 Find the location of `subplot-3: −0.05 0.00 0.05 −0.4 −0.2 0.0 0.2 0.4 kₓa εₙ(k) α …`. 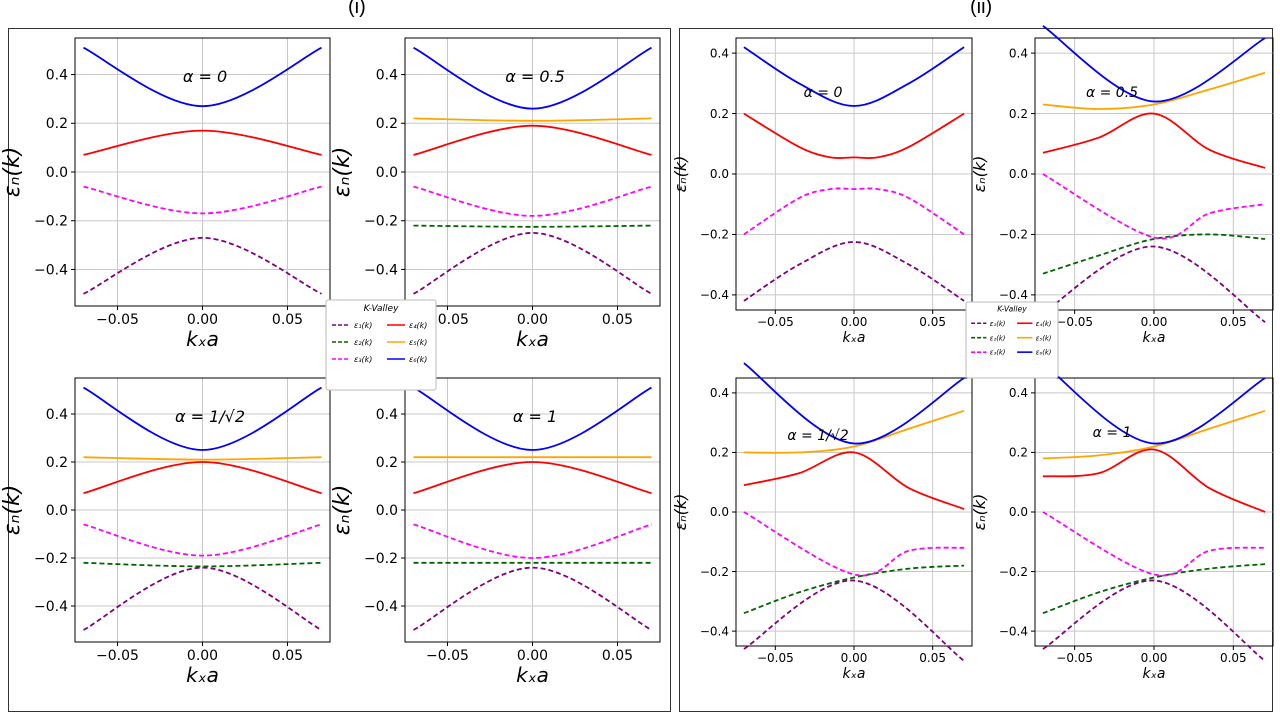

subplot-3: −0.05 0.00 0.05 −0.4 −0.2 0.0 0.2 0.4 kₓa εₙ(k) α … is located at coordinates (165, 532).